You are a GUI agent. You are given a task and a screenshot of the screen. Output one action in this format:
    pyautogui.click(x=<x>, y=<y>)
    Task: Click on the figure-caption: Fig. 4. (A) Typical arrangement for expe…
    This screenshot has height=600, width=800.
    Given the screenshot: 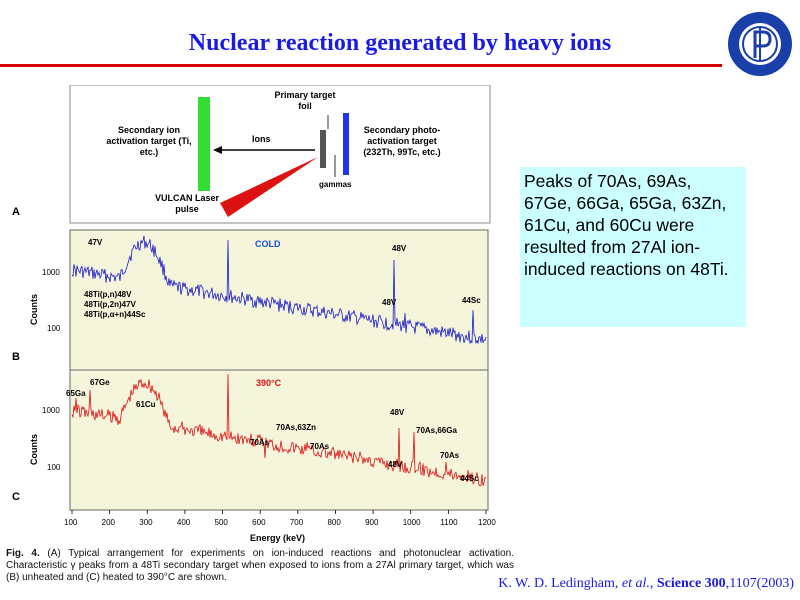 What is the action you would take?
    pyautogui.click(x=260, y=566)
    